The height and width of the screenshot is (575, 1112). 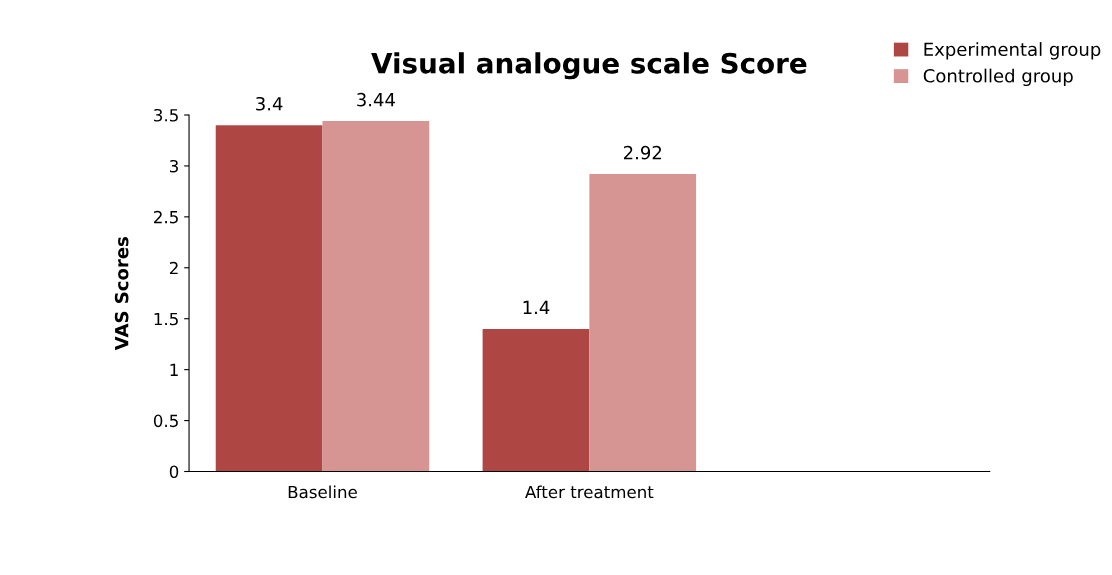 What do you see at coordinates (174, 369) in the screenshot?
I see `y-tick-label: 1` at bounding box center [174, 369].